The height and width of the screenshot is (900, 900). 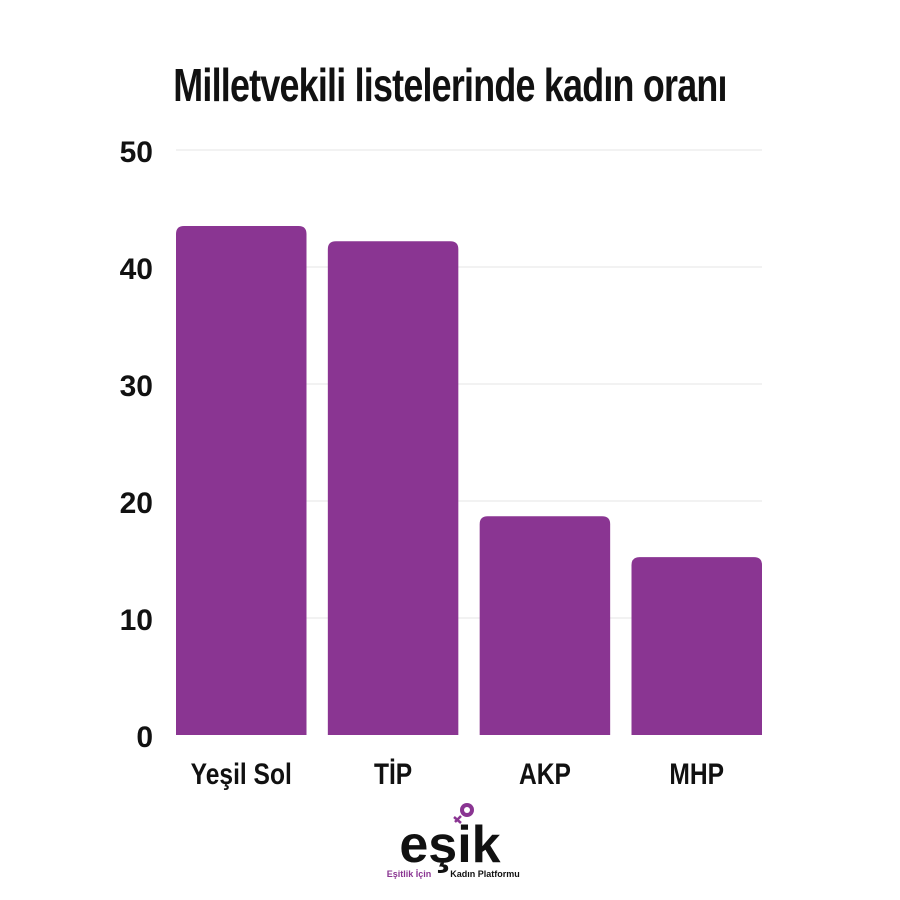 I want to click on x-tick-label: TİP, so click(x=393, y=774).